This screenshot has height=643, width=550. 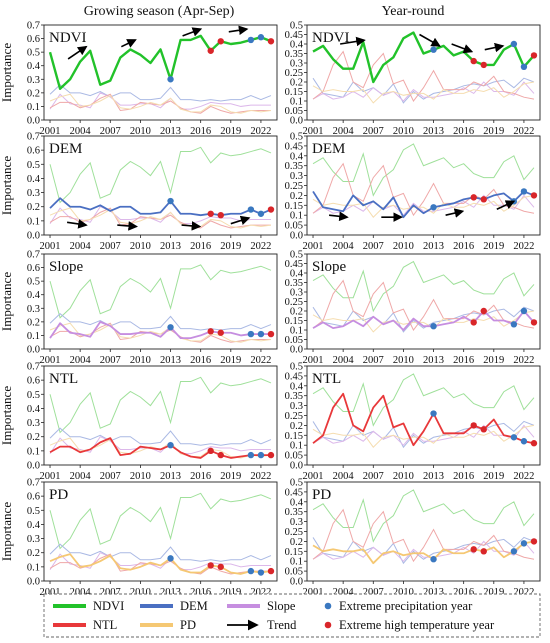 I want to click on x-tick-label: 2013, so click(x=170, y=246).